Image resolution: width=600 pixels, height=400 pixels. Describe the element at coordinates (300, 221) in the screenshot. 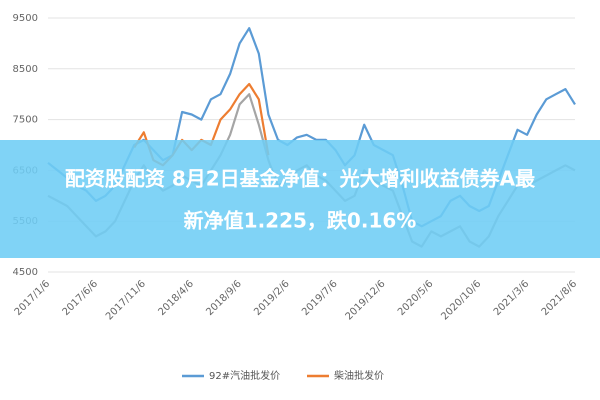

I see `banner-text: 新净值1.225，跌0.16%` at that location.